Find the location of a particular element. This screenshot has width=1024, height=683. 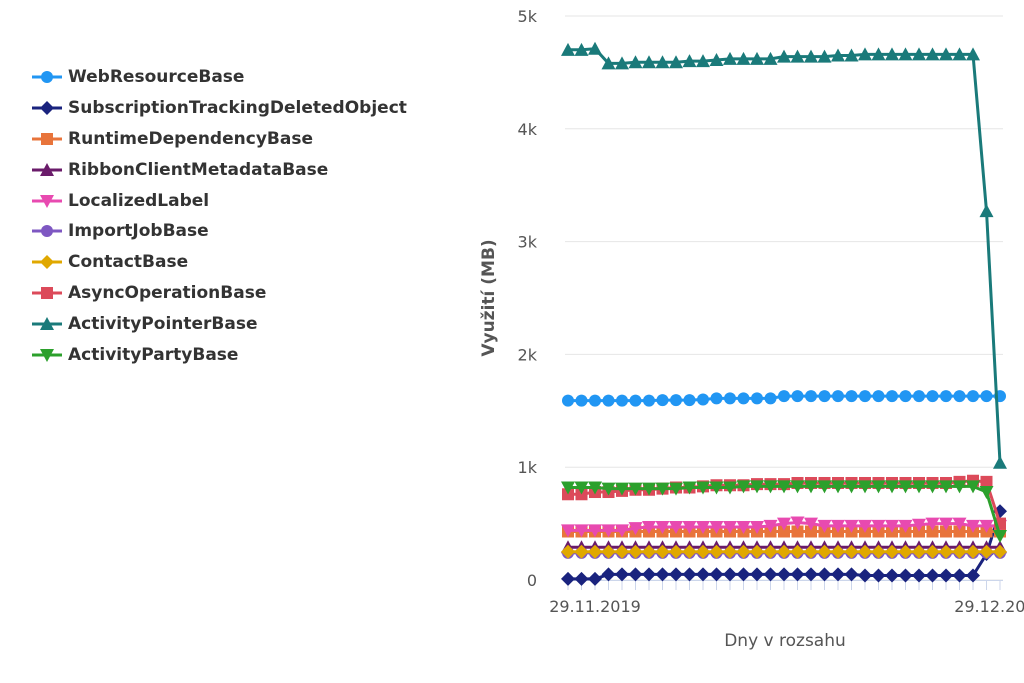

legend-item: ActivityPartyBase is located at coordinates (218, 354).